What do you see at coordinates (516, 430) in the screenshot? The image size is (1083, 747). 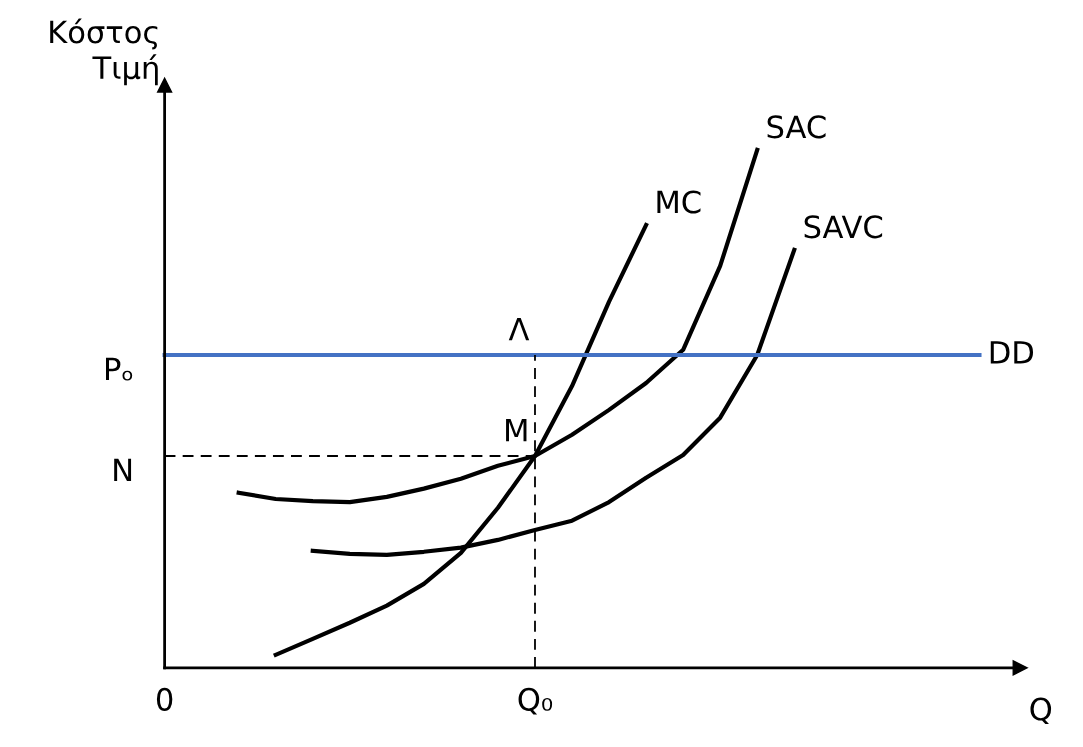 I see `annotation: M` at bounding box center [516, 430].